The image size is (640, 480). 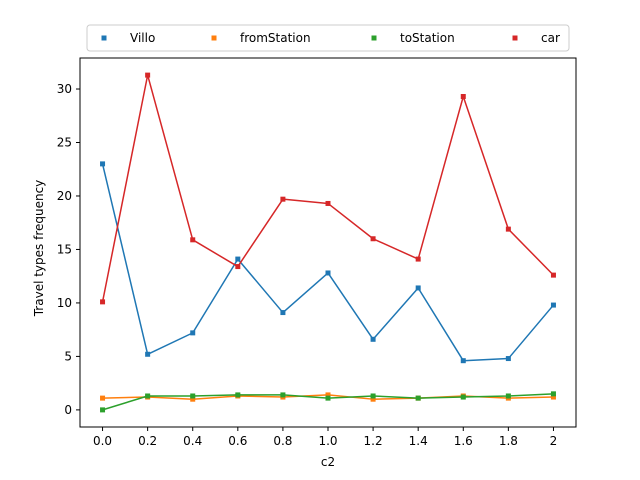 What do you see at coordinates (328, 402) in the screenshot?
I see `series-tostation` at bounding box center [328, 402].